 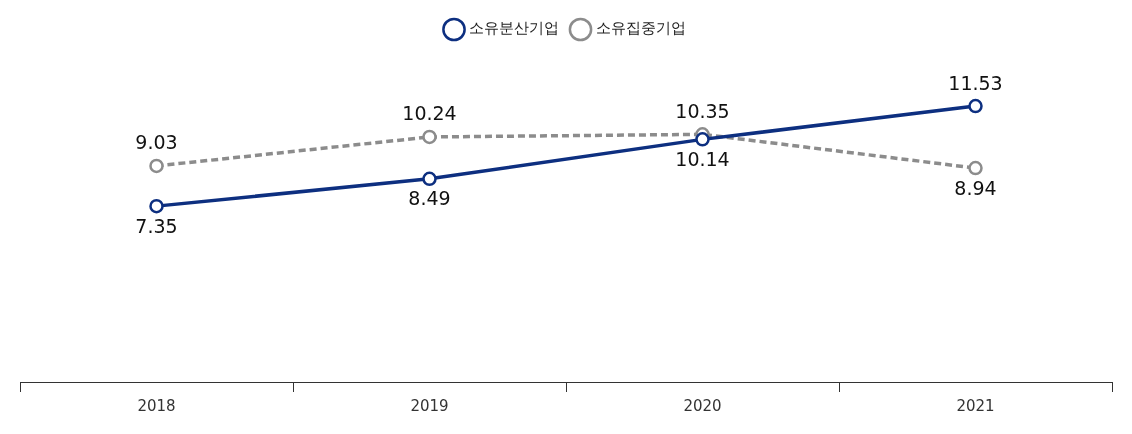 What do you see at coordinates (514, 28) in the screenshot?
I see `legend-label: 소유분산기업` at bounding box center [514, 28].